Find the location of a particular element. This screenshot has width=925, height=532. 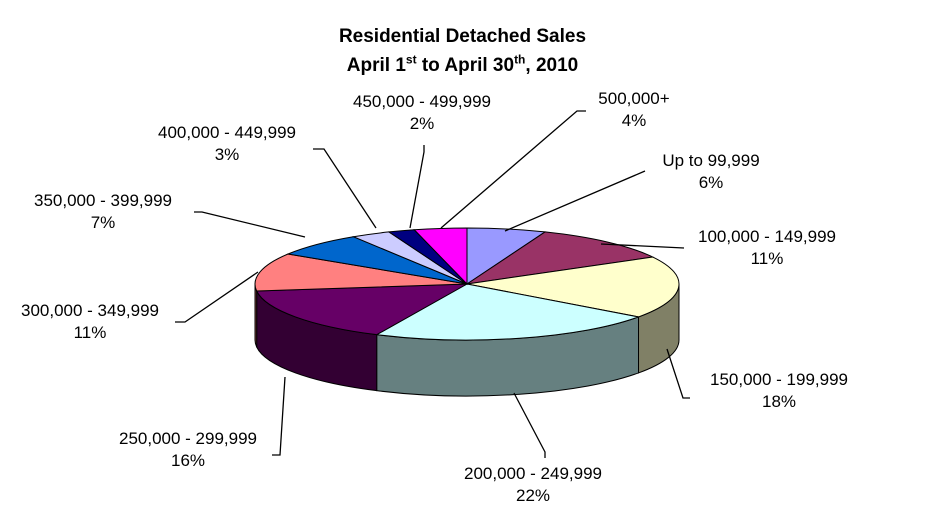

slice-percent-4: 16% is located at coordinates (188, 460).